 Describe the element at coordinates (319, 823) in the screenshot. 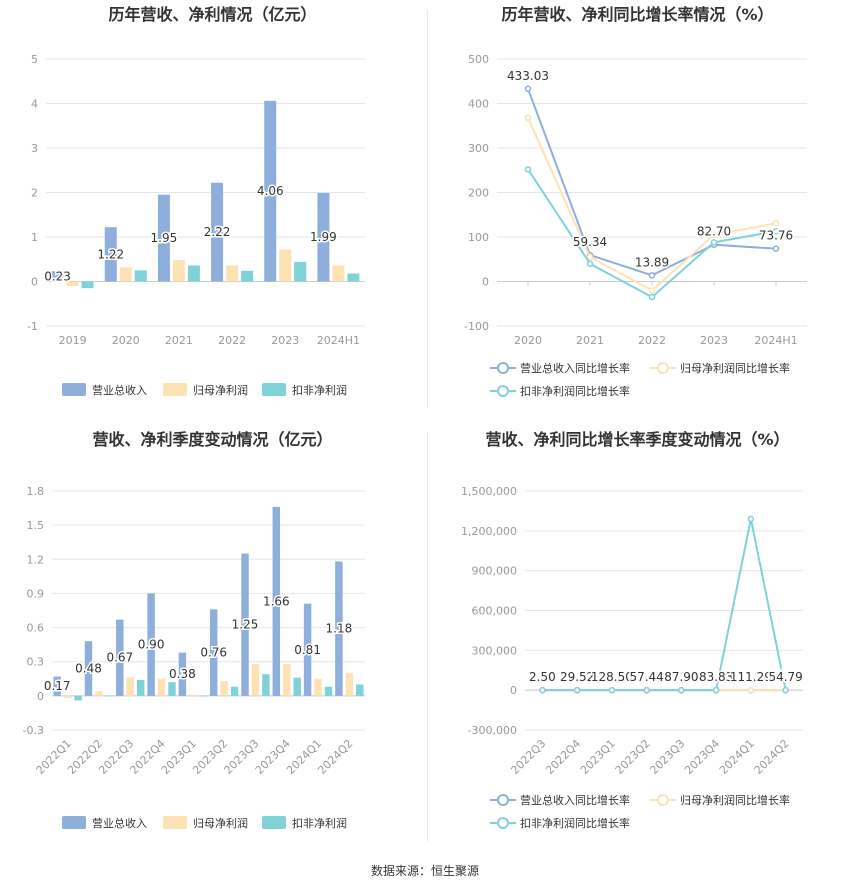

I see `legend-label: 扣非净利润` at that location.